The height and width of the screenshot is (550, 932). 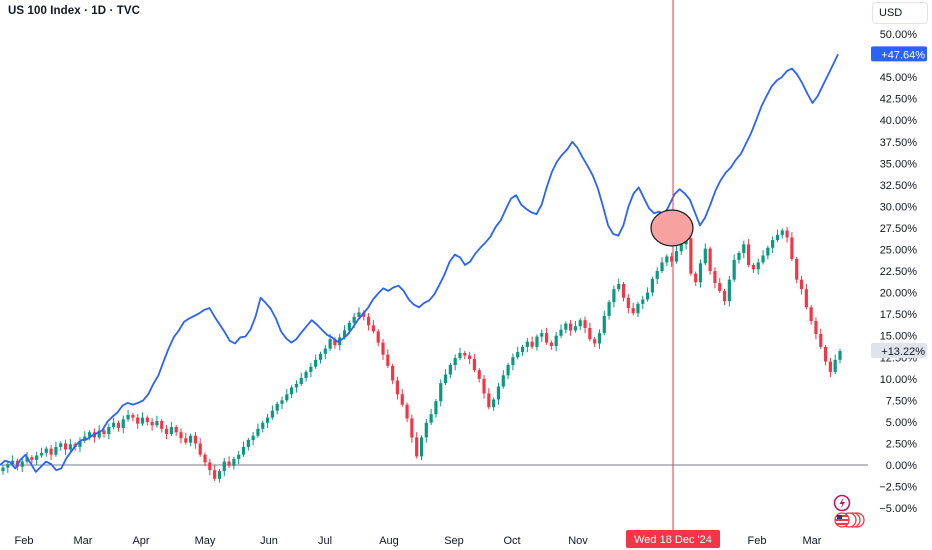 I want to click on lightning-icon, so click(x=842, y=503).